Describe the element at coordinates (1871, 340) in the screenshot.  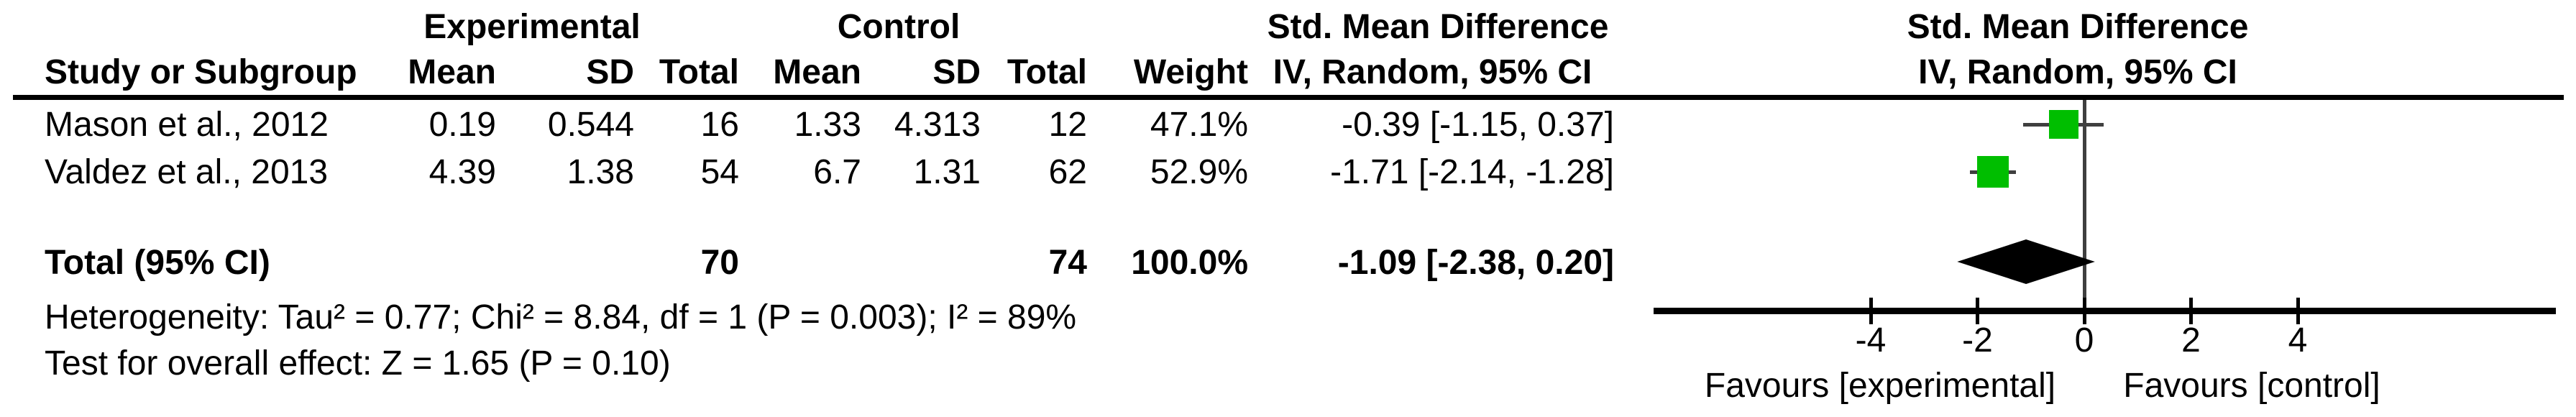
I see `axis-tick-label: -4` at that location.